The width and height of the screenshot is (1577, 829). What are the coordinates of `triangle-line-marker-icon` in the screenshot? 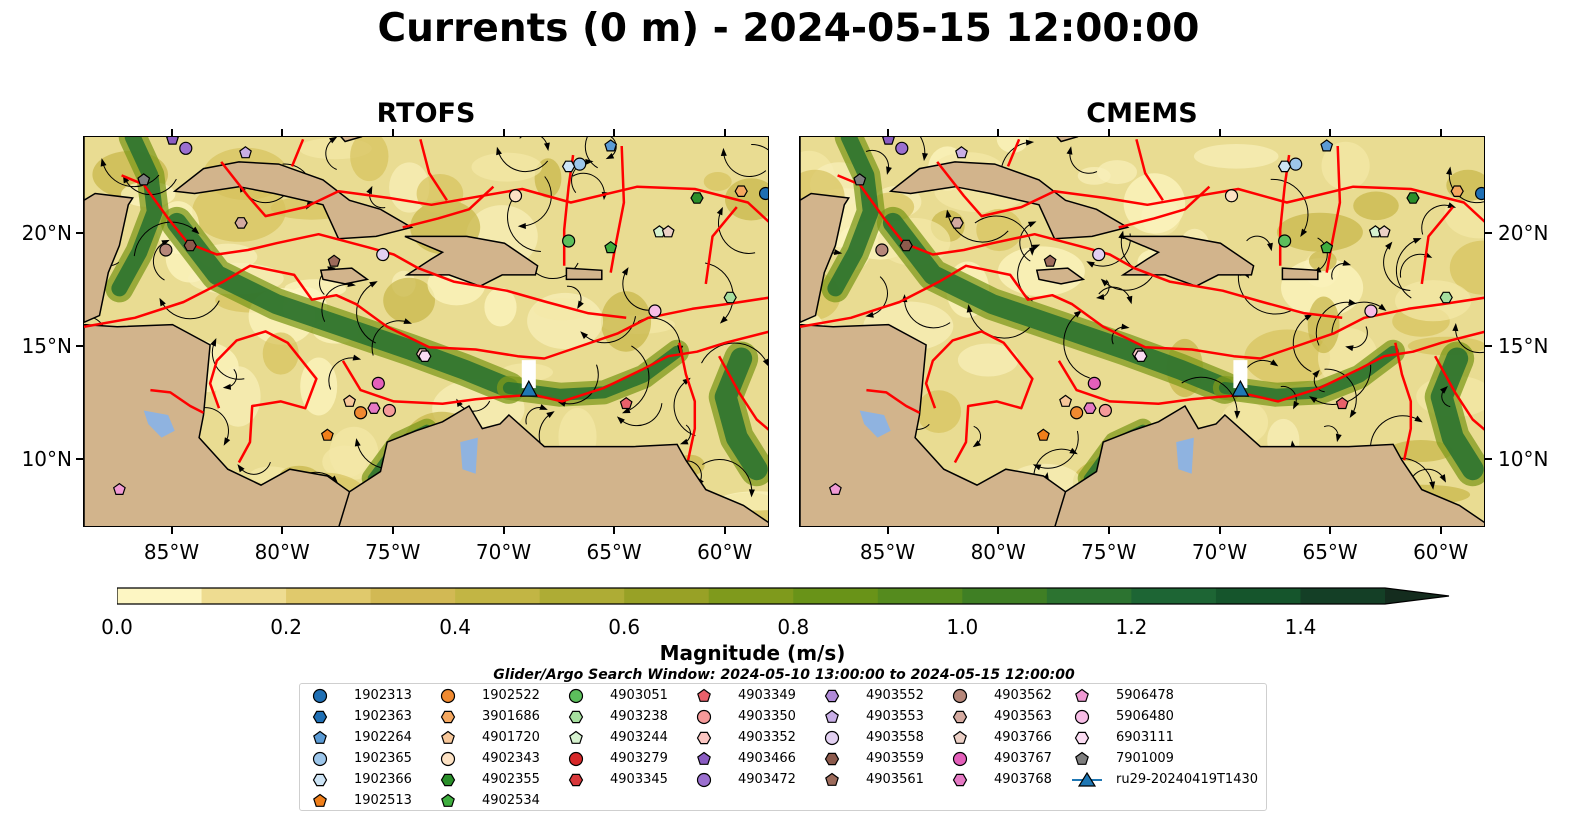 It's located at (1087, 779).